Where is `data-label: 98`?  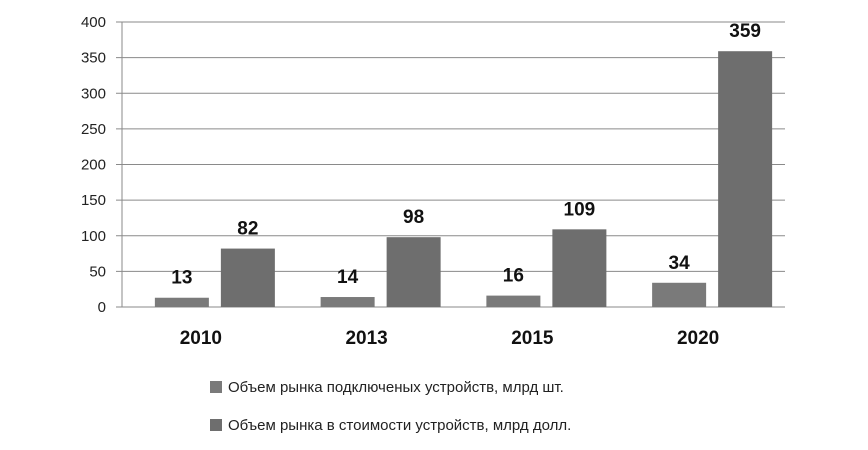
data-label: 98 is located at coordinates (413, 217).